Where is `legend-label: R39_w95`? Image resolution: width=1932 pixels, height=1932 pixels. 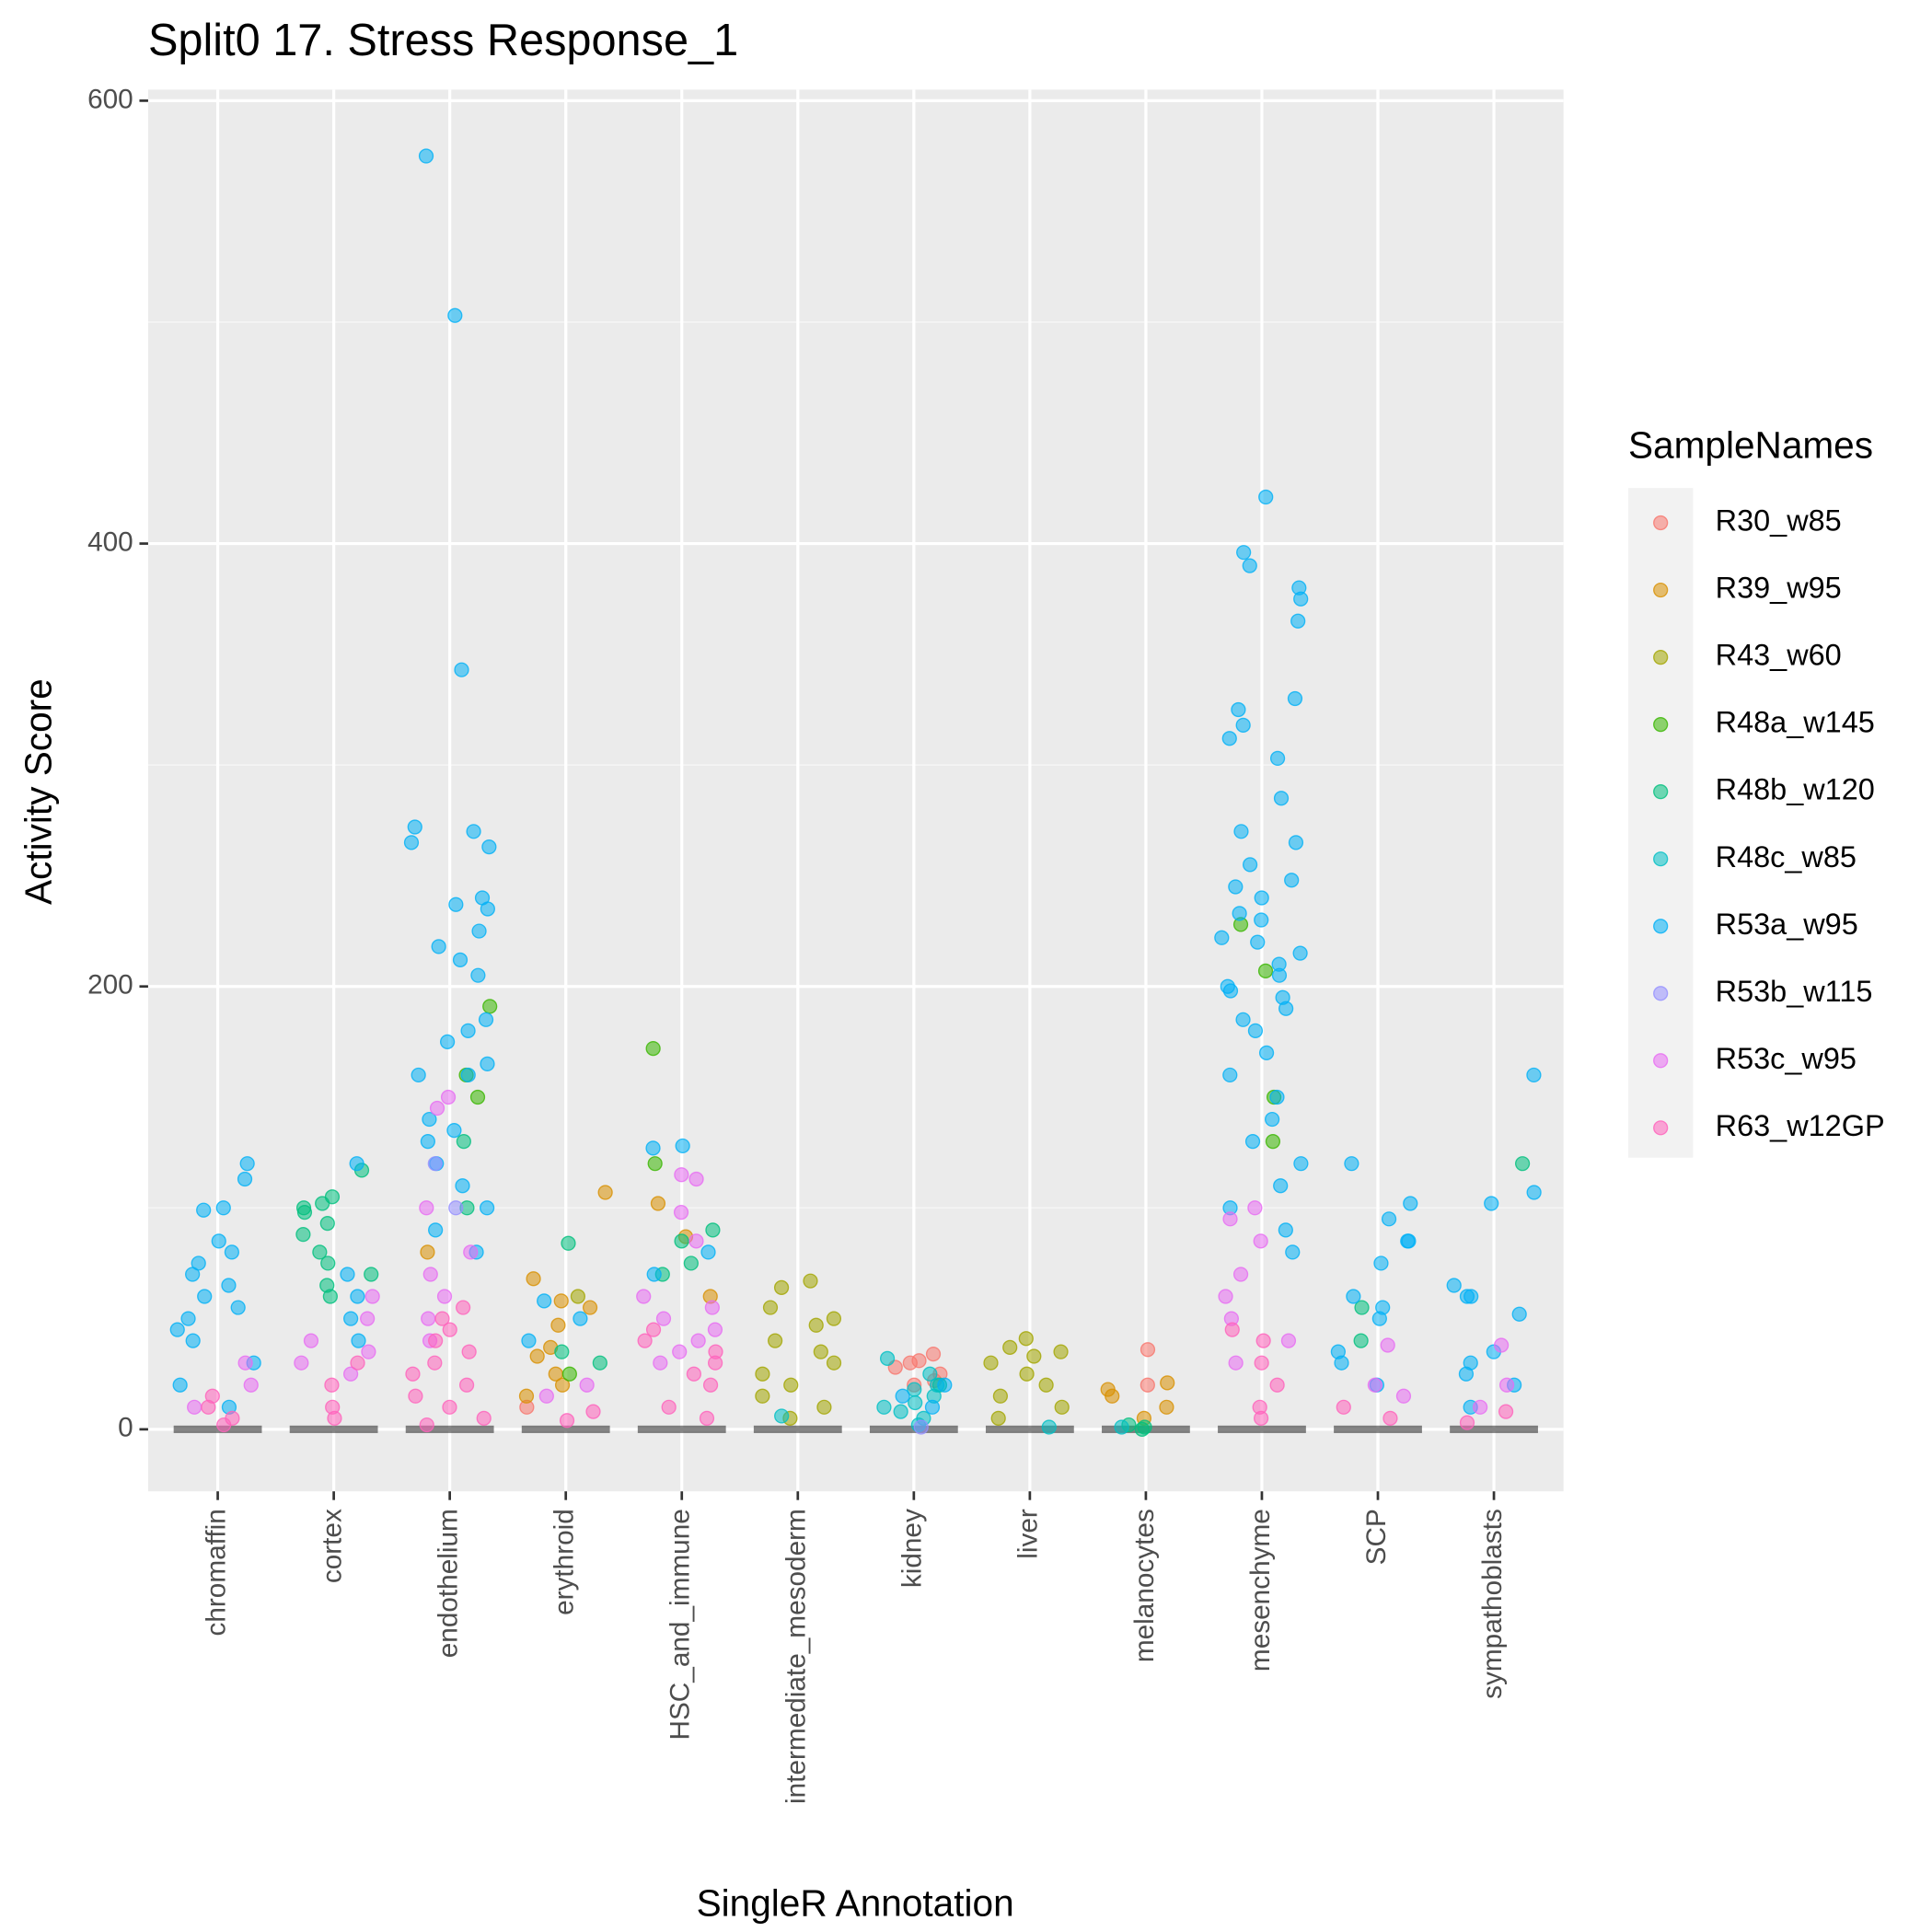 legend-label: R39_w95 is located at coordinates (1779, 588).